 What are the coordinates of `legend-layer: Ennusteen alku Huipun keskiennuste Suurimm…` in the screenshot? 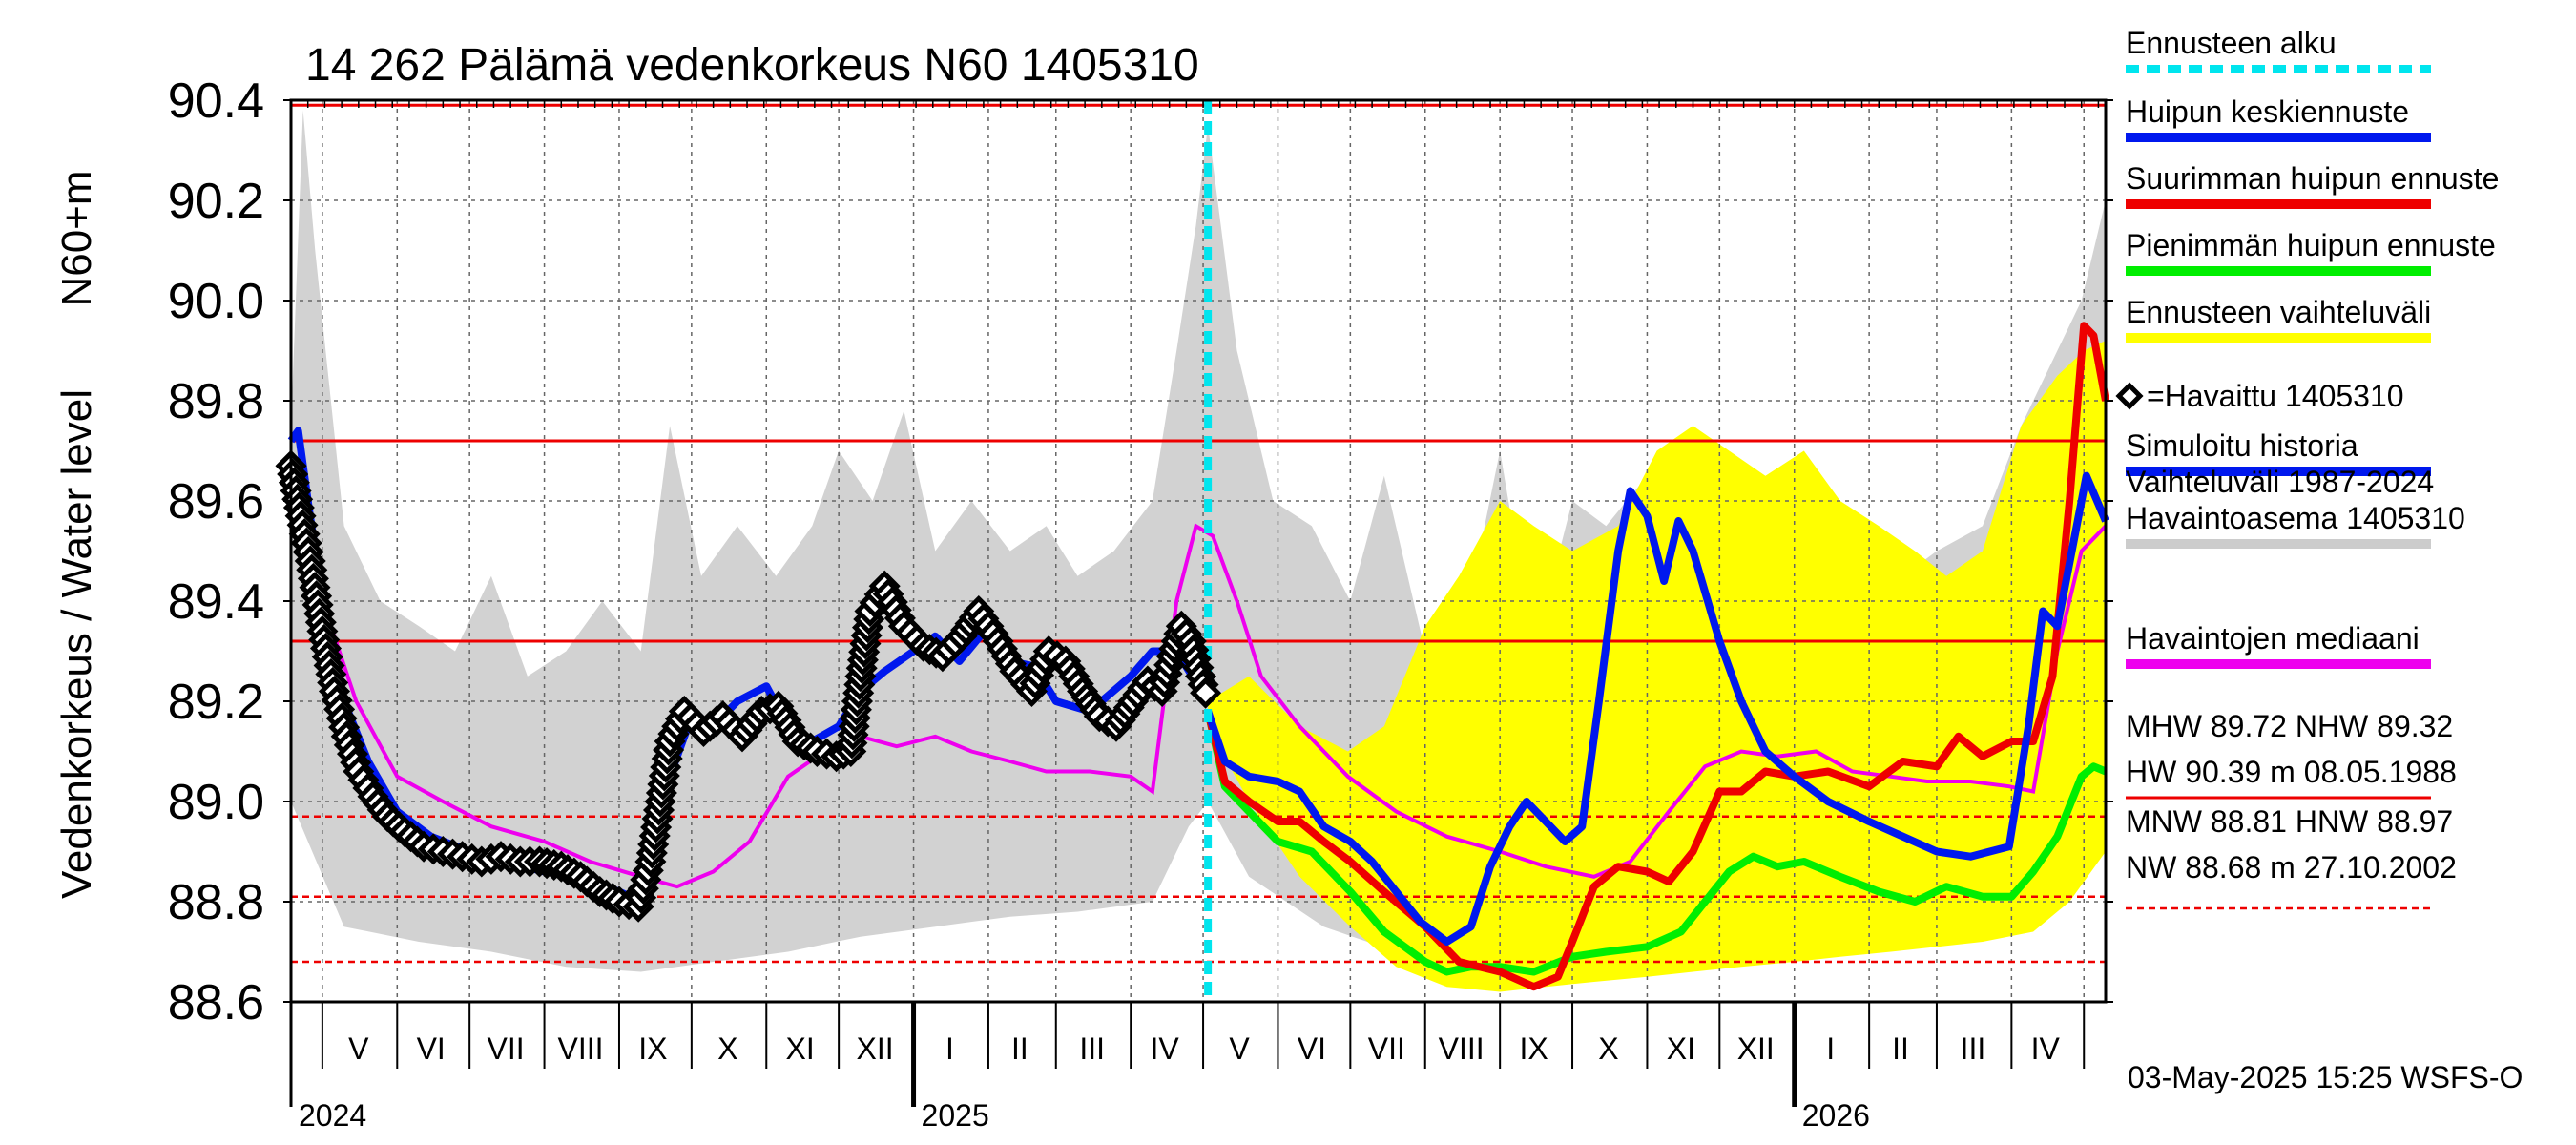 It's located at (2307, 468).